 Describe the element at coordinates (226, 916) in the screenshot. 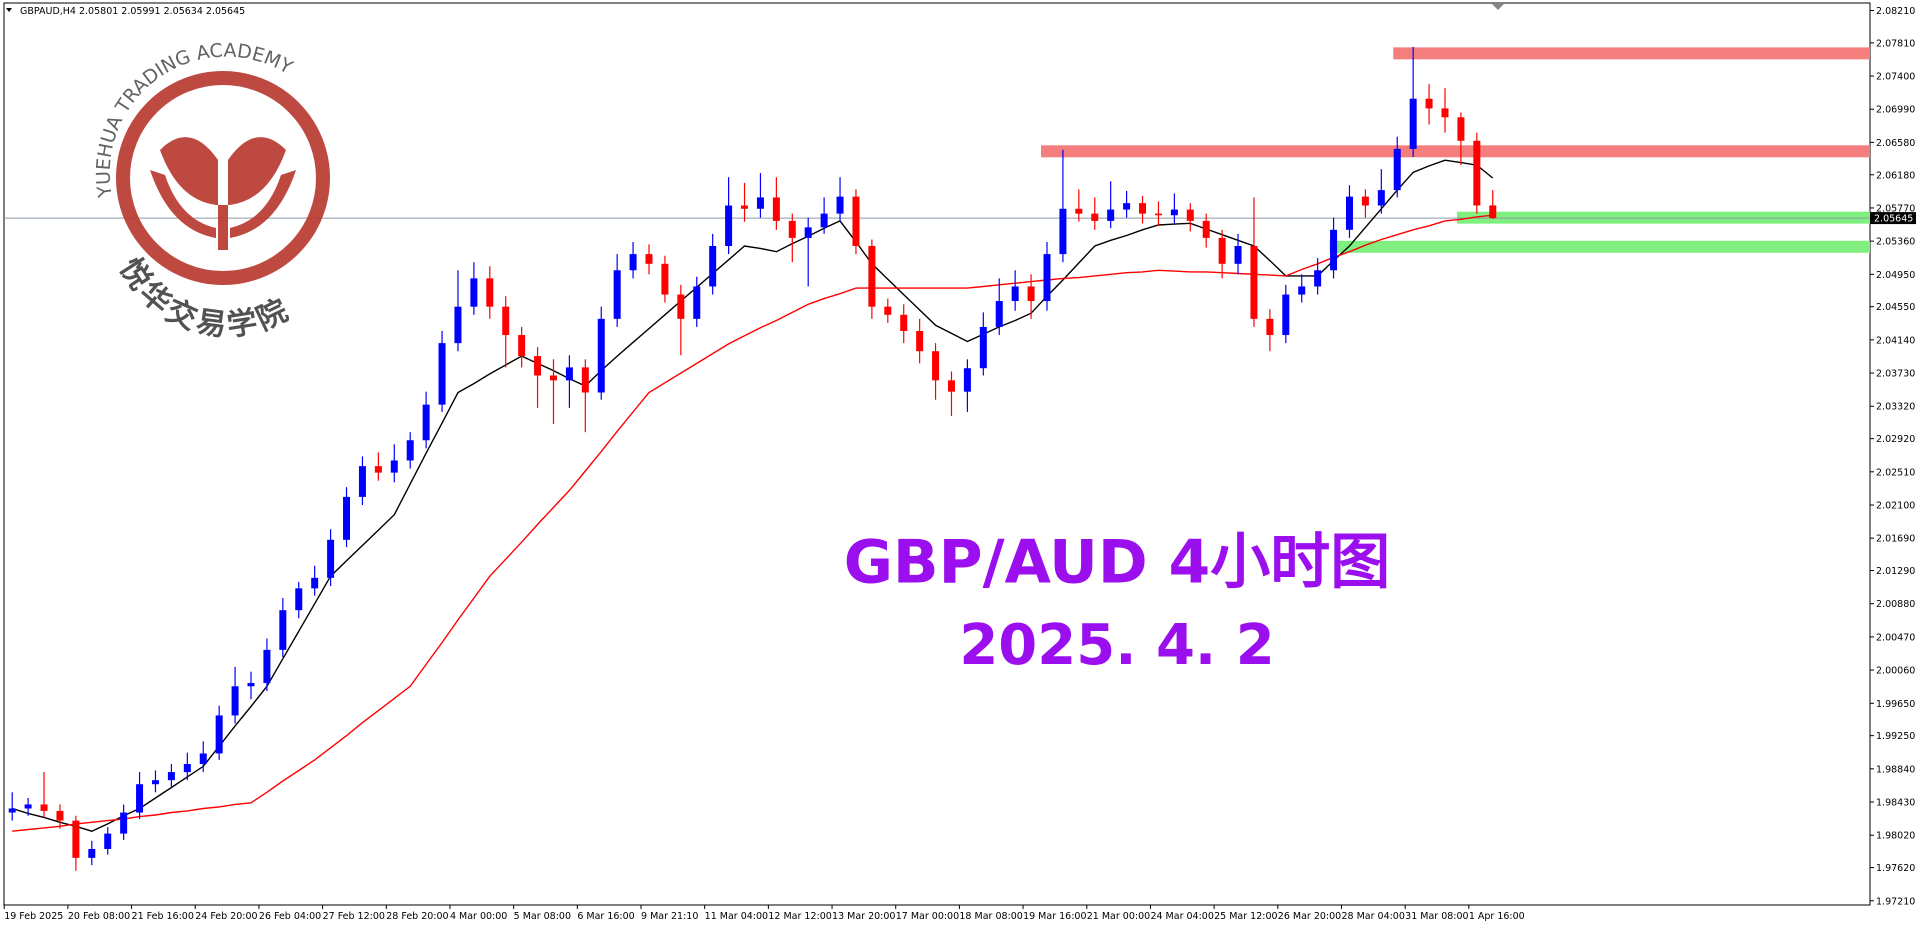

I see `x-tick-label: 24 Feb 20:00` at that location.